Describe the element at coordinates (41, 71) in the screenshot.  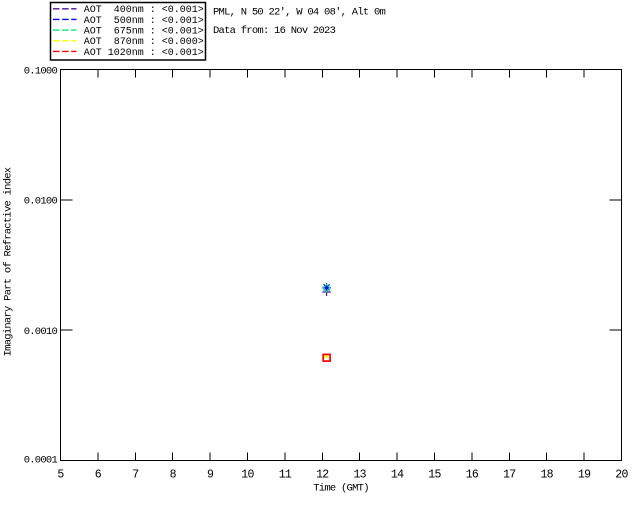
I see `svg-text: 0.1000` at that location.